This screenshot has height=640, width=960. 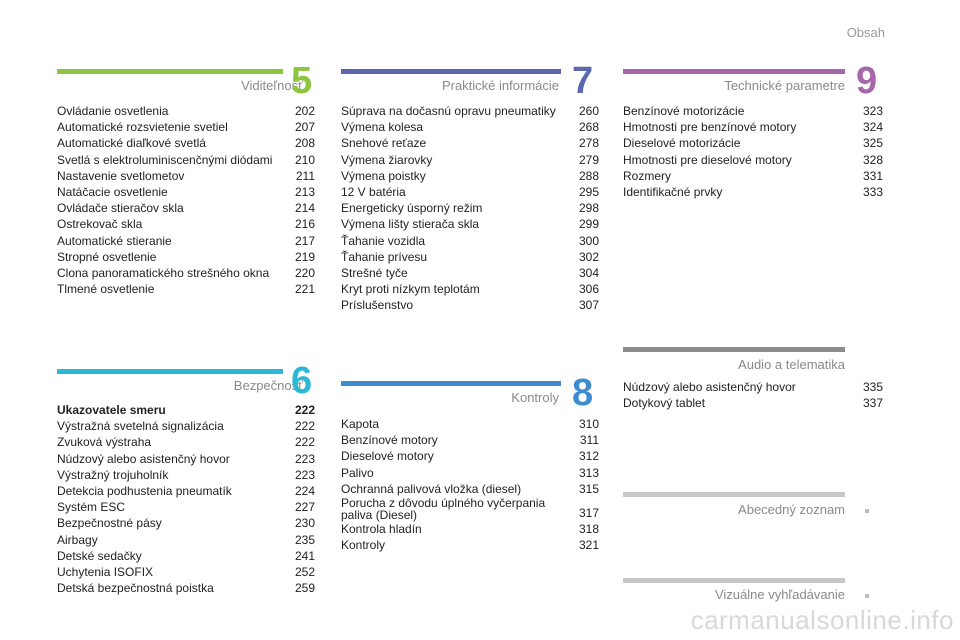 What do you see at coordinates (304, 523) in the screenshot?
I see `toc-entry-page: 230` at bounding box center [304, 523].